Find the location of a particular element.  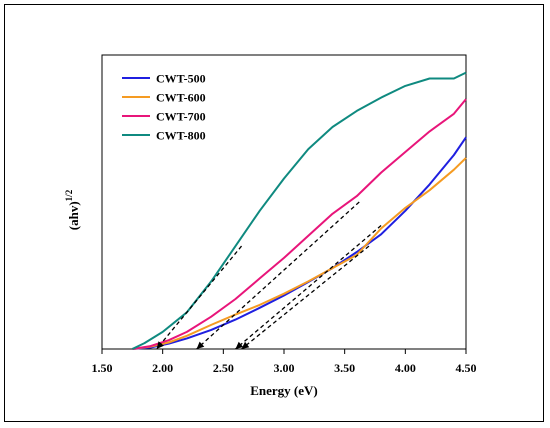

legend-label: CWT-500 is located at coordinates (181, 79).